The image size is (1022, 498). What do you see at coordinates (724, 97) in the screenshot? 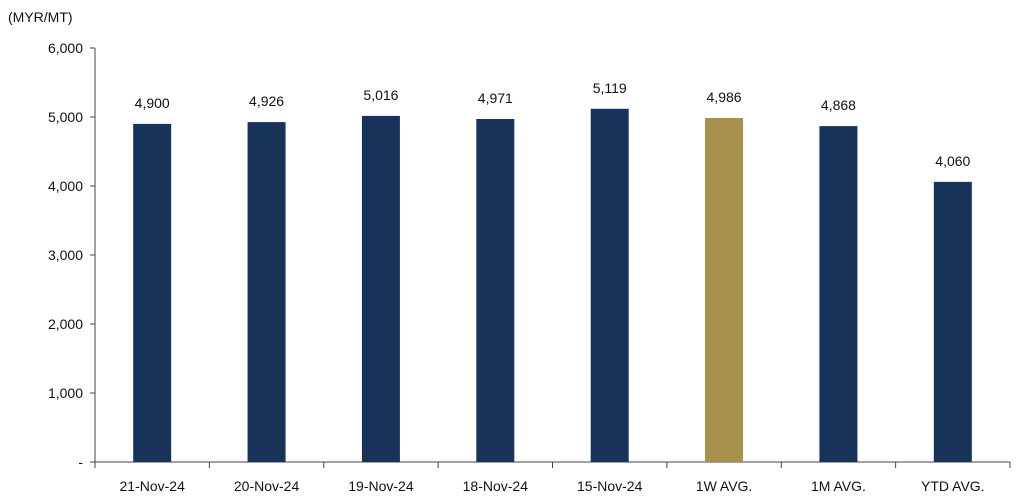
I see `data-label: 4,986` at bounding box center [724, 97].